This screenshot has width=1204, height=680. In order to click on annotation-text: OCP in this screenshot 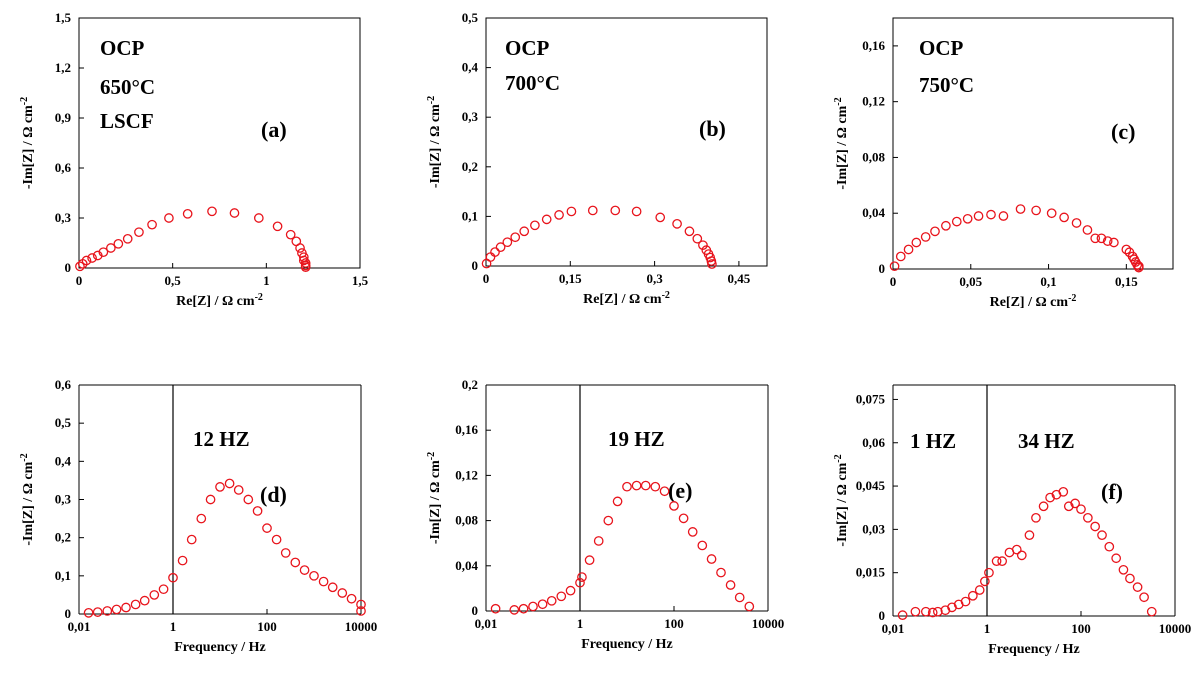, I will do `click(941, 48)`.